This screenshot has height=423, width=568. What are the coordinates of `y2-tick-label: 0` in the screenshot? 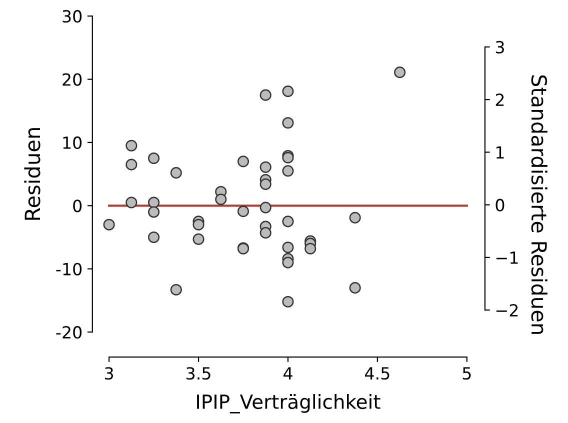 It's located at (500, 205).